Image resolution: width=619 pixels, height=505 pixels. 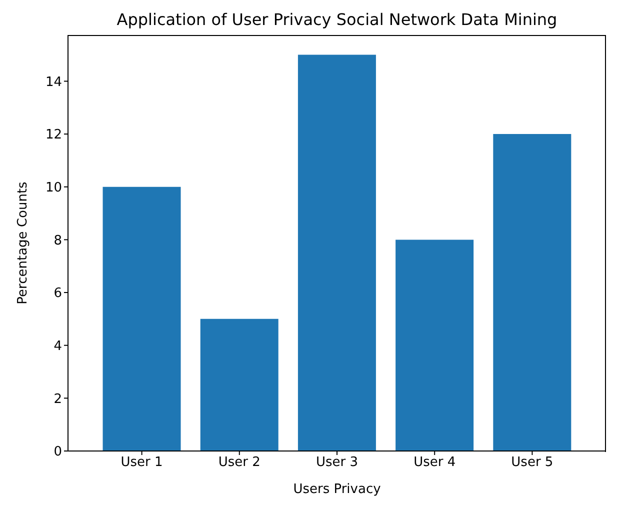 I want to click on x-tick-label: User 4, so click(x=435, y=462).